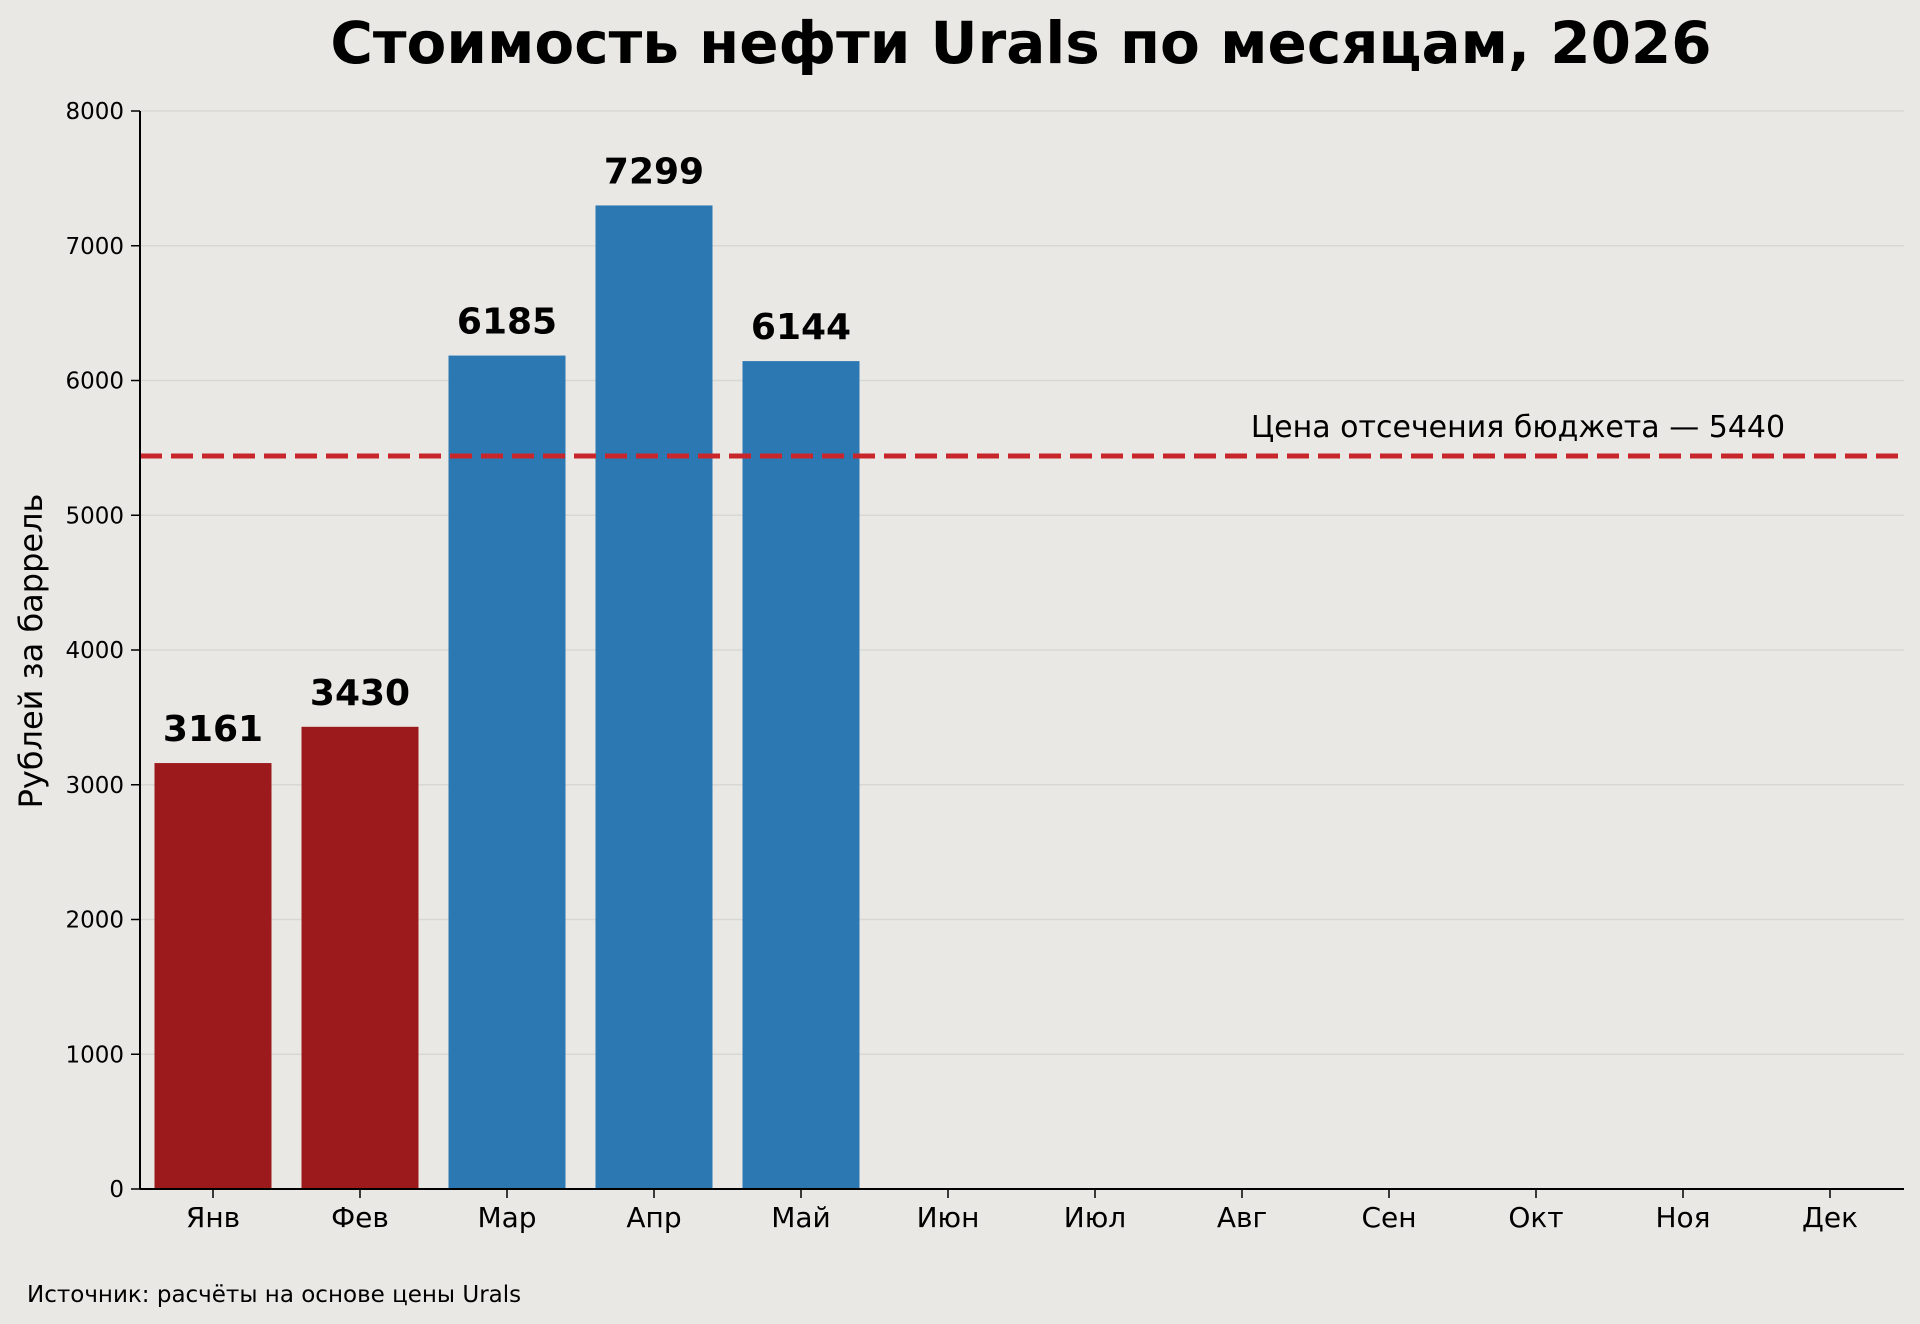  What do you see at coordinates (94, 786) in the screenshot?
I see `y-tick-label: 3000` at bounding box center [94, 786].